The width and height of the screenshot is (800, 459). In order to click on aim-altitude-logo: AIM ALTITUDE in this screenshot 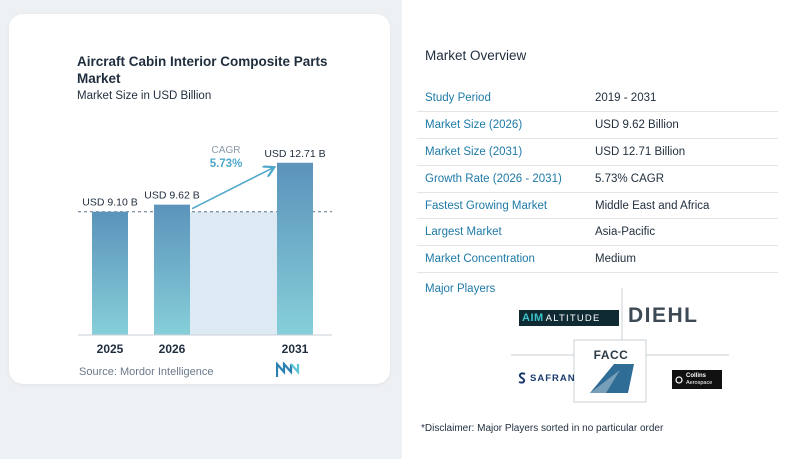, I will do `click(569, 318)`.